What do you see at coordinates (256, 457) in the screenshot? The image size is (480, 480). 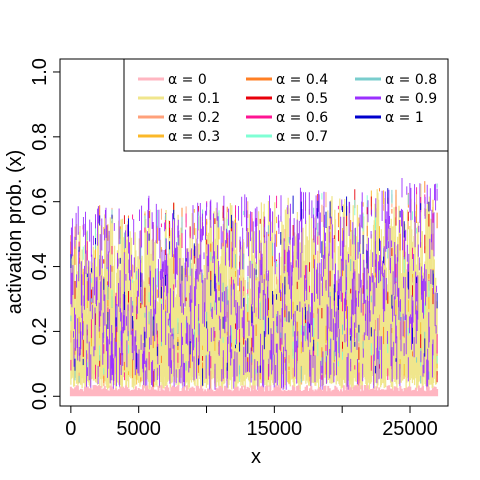 I see `x-axis-label: x` at bounding box center [256, 457].